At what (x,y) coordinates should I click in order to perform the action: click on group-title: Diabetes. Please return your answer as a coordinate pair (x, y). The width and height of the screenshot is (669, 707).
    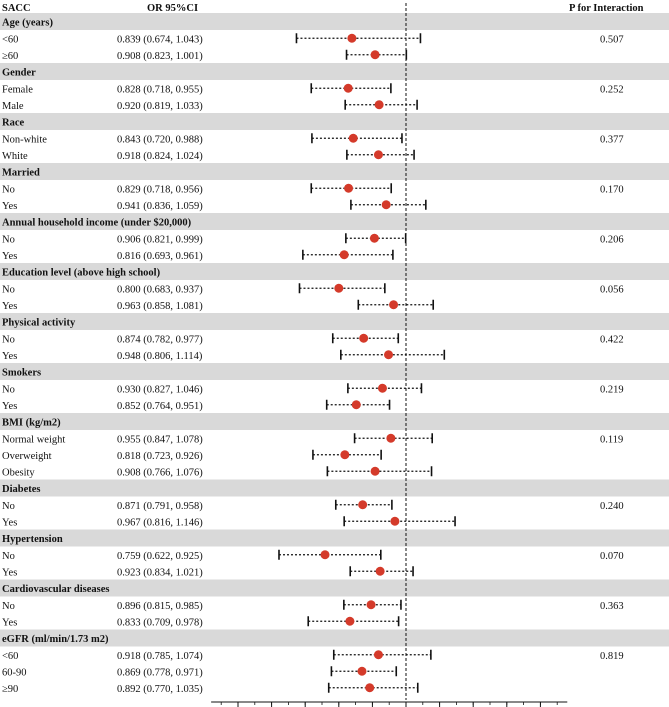
    Looking at the image, I should click on (21, 489).